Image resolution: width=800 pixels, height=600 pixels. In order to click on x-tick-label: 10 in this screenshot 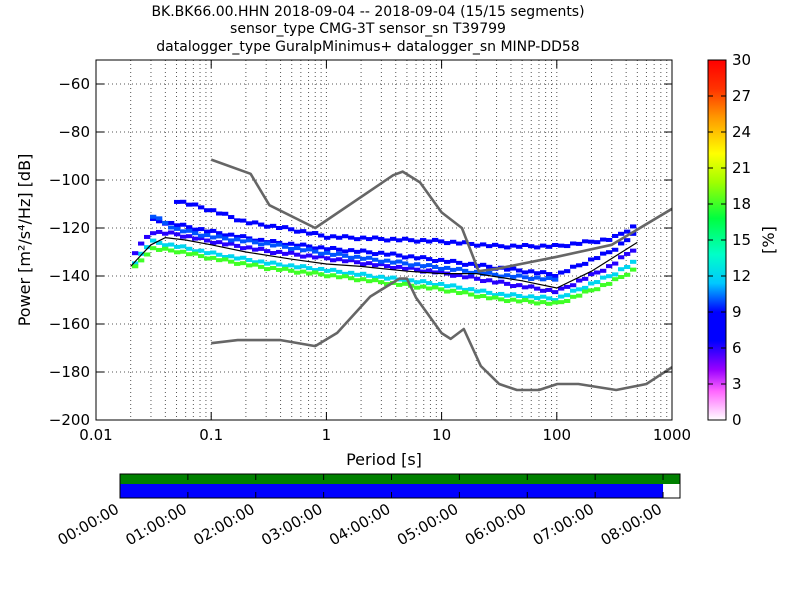, I will do `click(441, 435)`.